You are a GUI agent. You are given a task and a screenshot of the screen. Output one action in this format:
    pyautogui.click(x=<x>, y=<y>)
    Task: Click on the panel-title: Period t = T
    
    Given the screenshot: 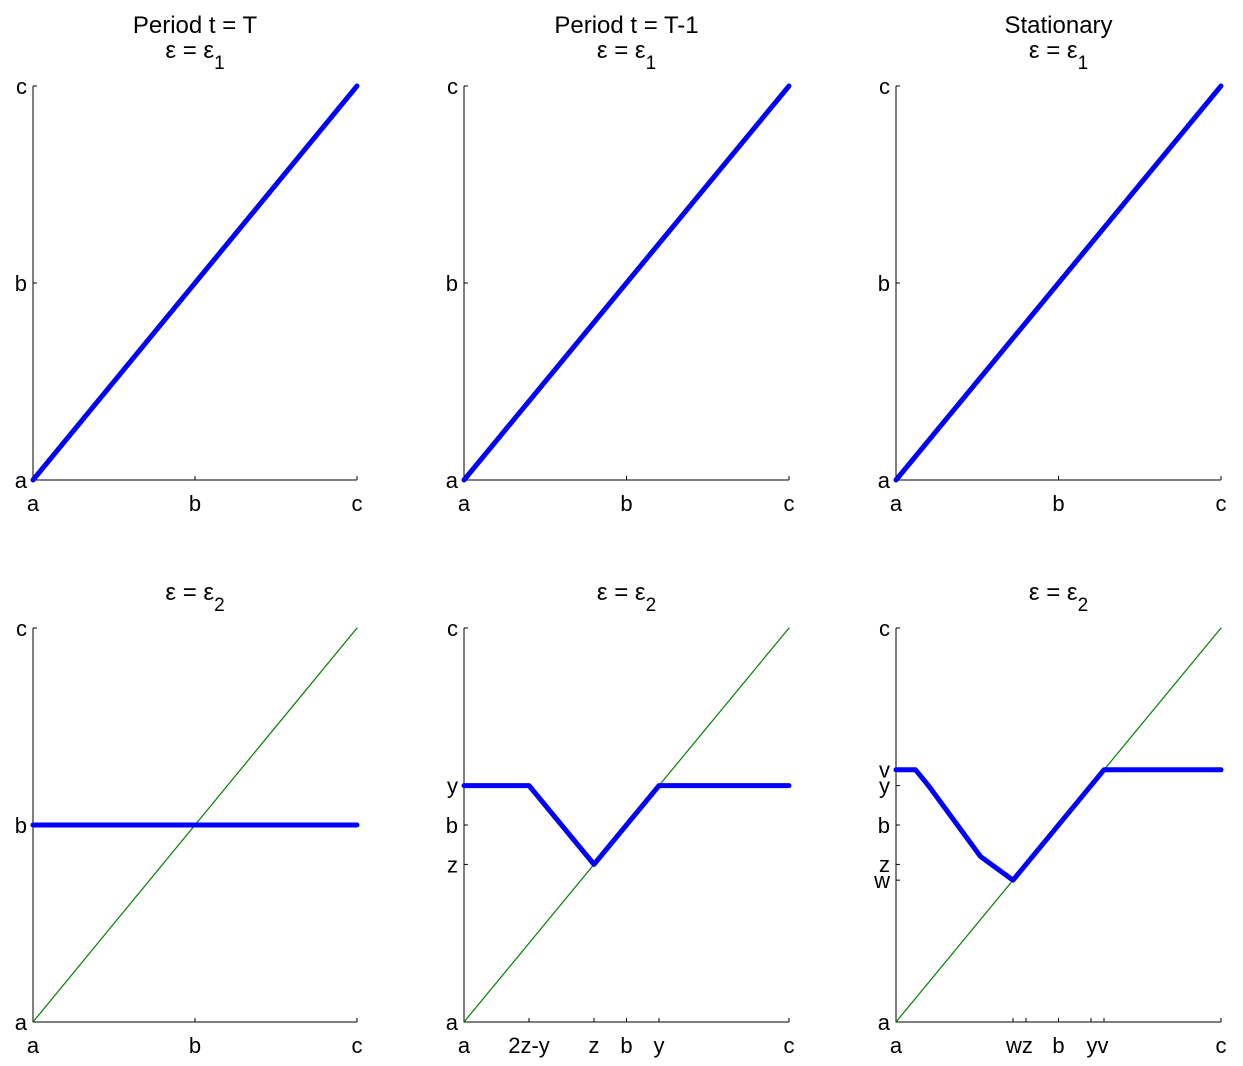 What is the action you would take?
    pyautogui.click(x=195, y=25)
    